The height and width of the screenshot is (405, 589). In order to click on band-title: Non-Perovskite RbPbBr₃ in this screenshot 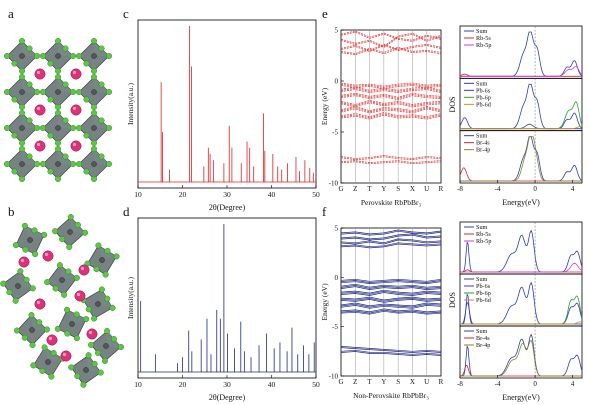, I will do `click(391, 395)`.